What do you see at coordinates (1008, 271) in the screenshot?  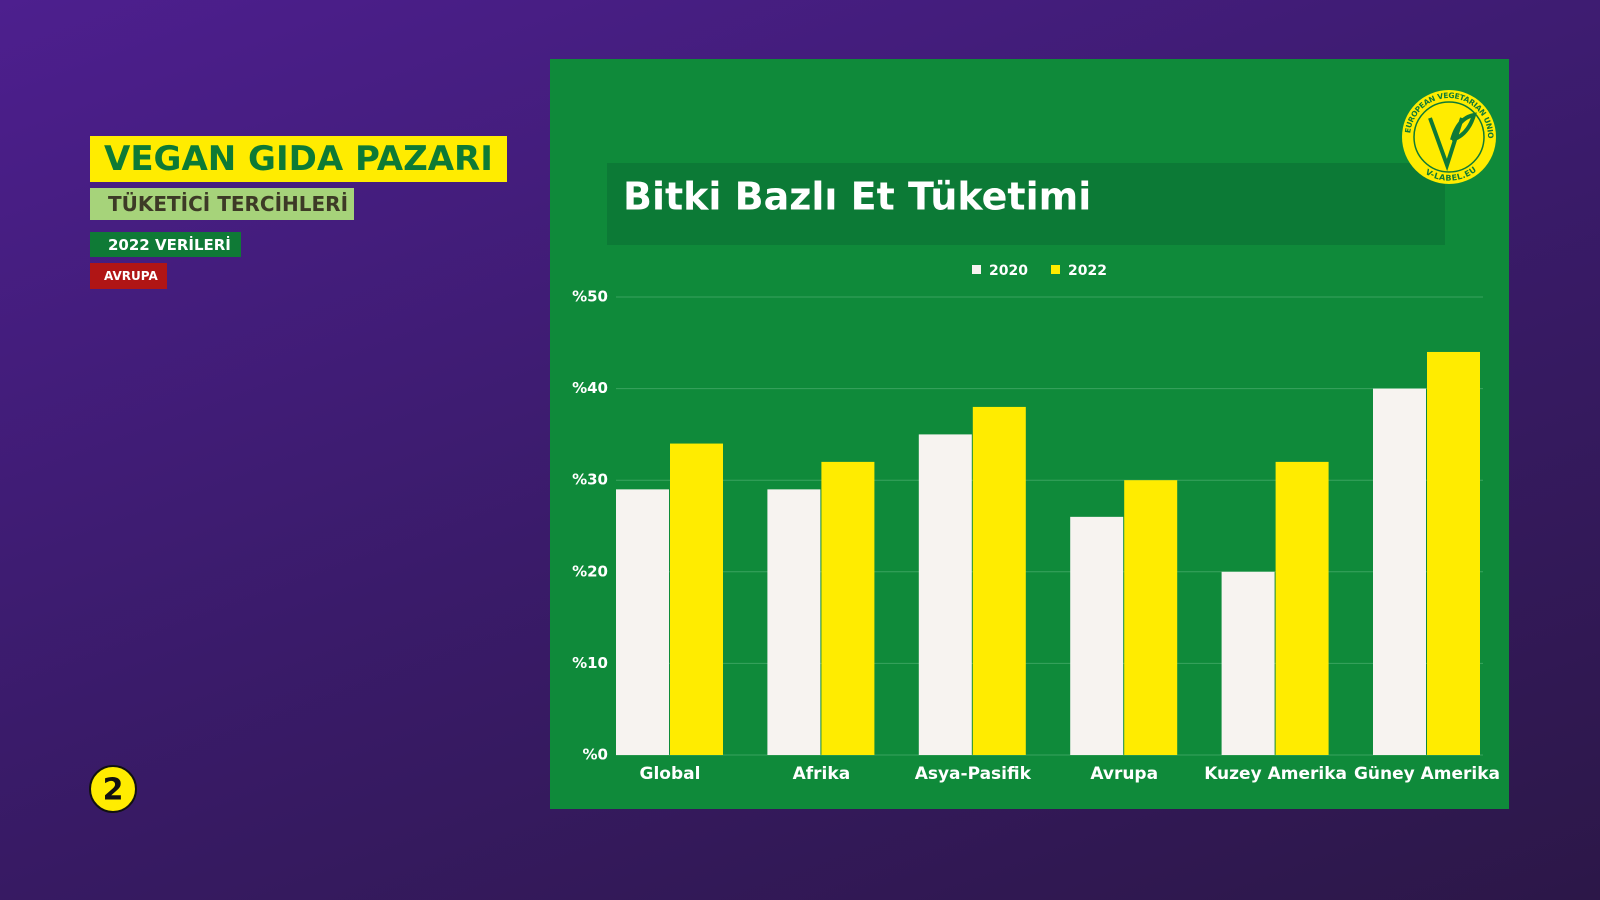 I see `legend-label: 2020` at bounding box center [1008, 271].